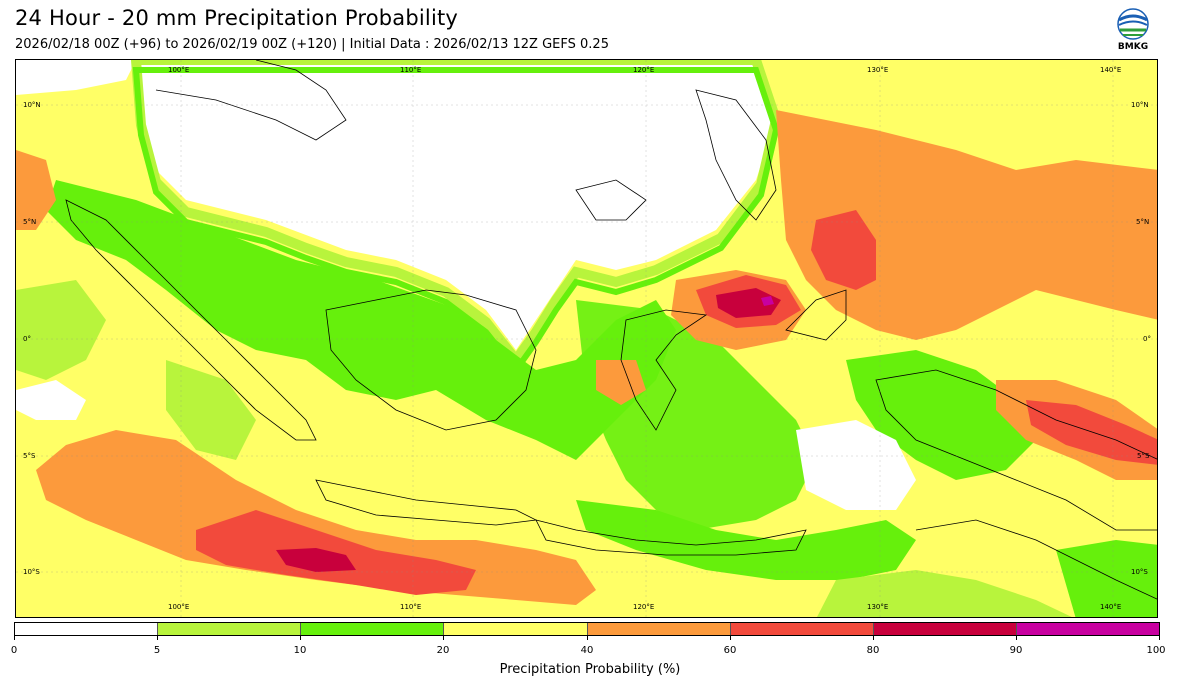  Describe the element at coordinates (27, 339) in the screenshot. I see `lat-label-left: 0°` at that location.